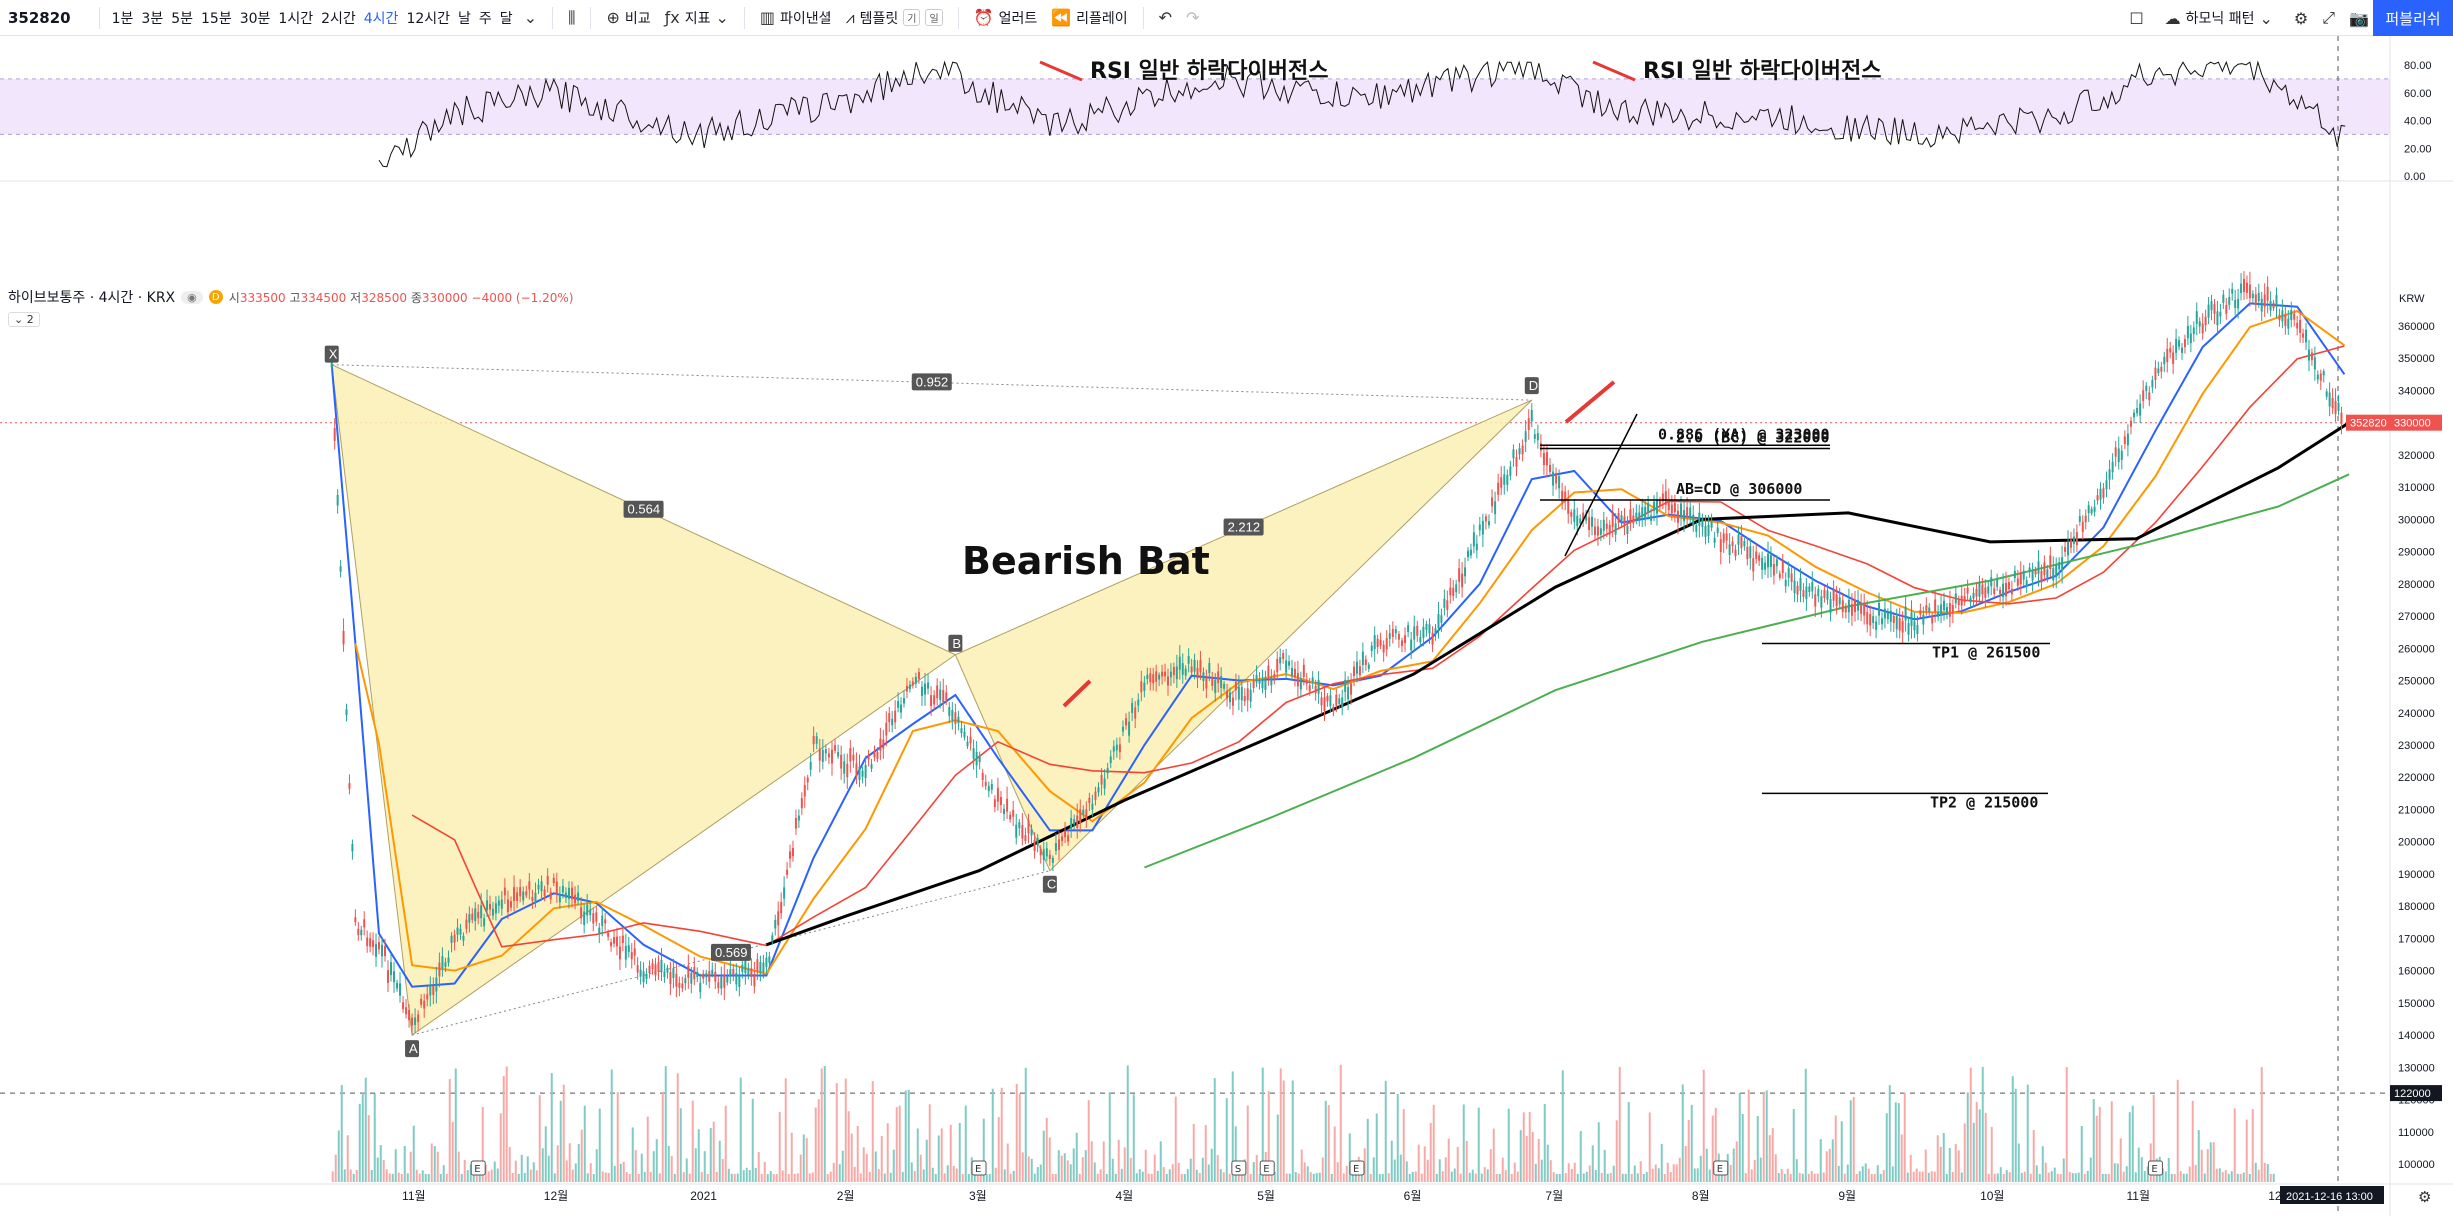 This screenshot has width=2453, height=1216. Describe the element at coordinates (381, 18) in the screenshot. I see `timeframe-7: 4시간` at that location.